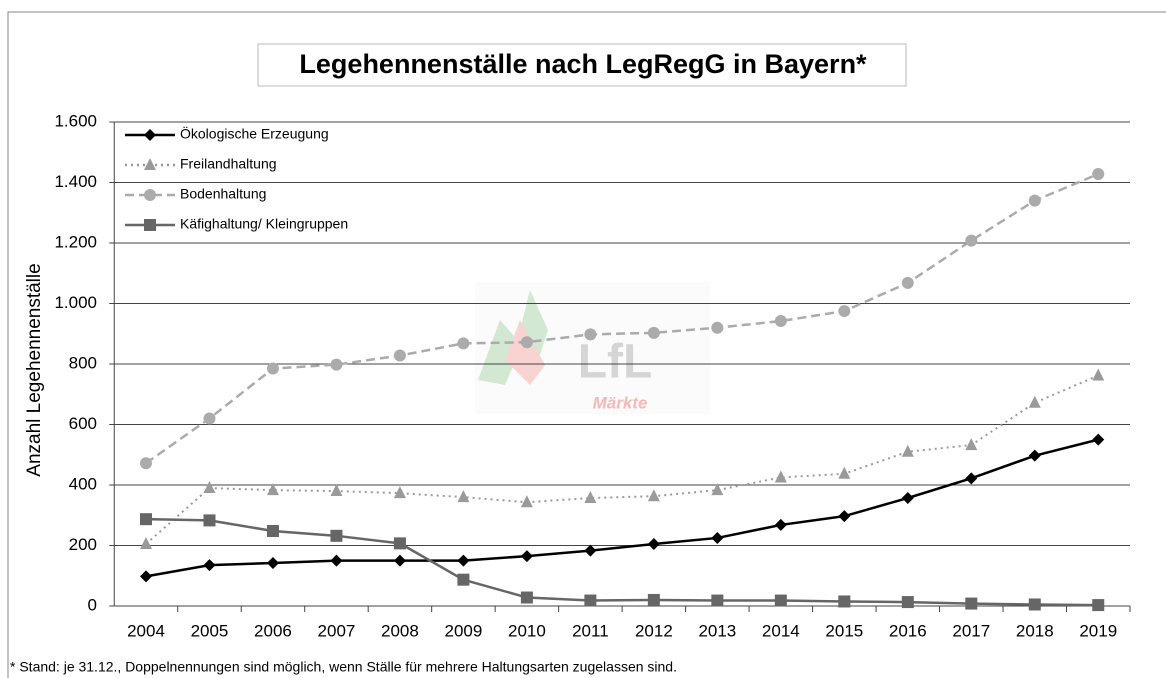 The image size is (1166, 678). Describe the element at coordinates (83, 483) in the screenshot. I see `y-tick-label: 400` at that location.